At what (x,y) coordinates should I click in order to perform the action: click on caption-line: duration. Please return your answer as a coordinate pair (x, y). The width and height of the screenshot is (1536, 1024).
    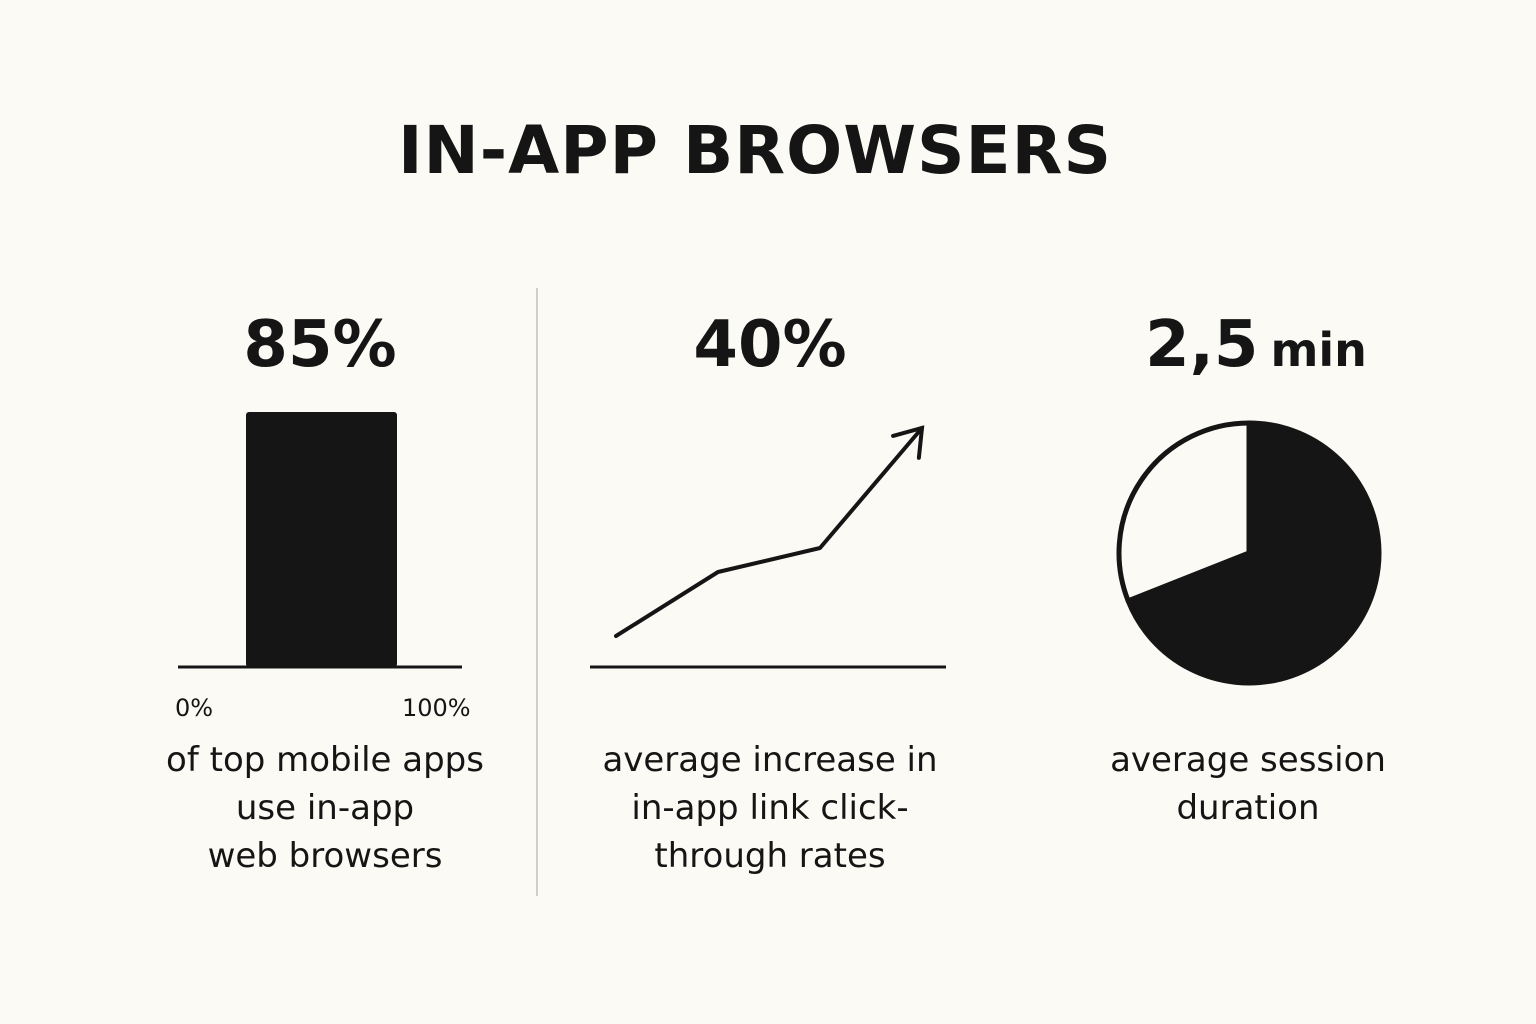
    Looking at the image, I should click on (1248, 808).